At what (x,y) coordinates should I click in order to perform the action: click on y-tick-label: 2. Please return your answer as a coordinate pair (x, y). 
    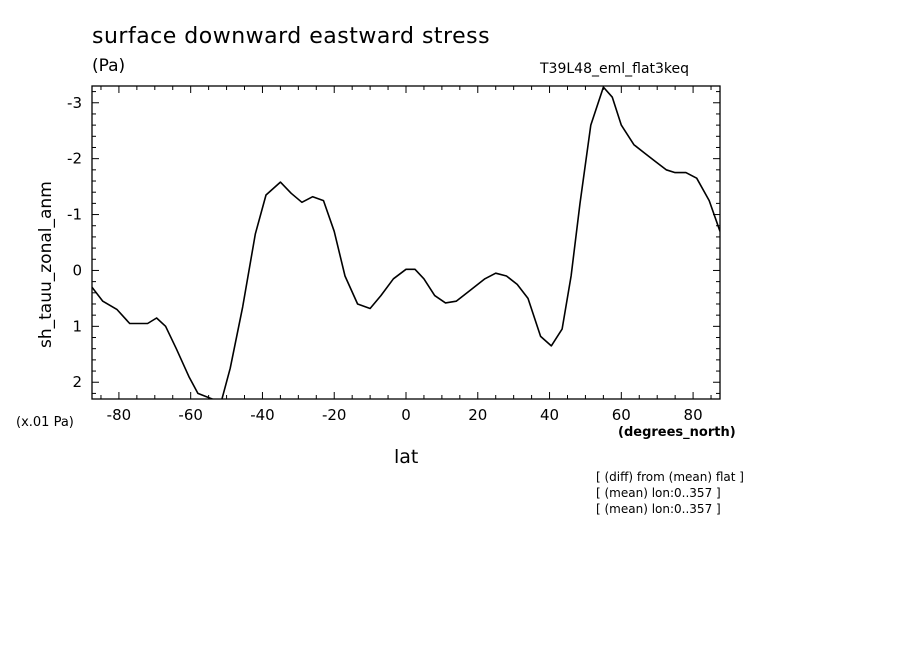
    Looking at the image, I should click on (77, 382).